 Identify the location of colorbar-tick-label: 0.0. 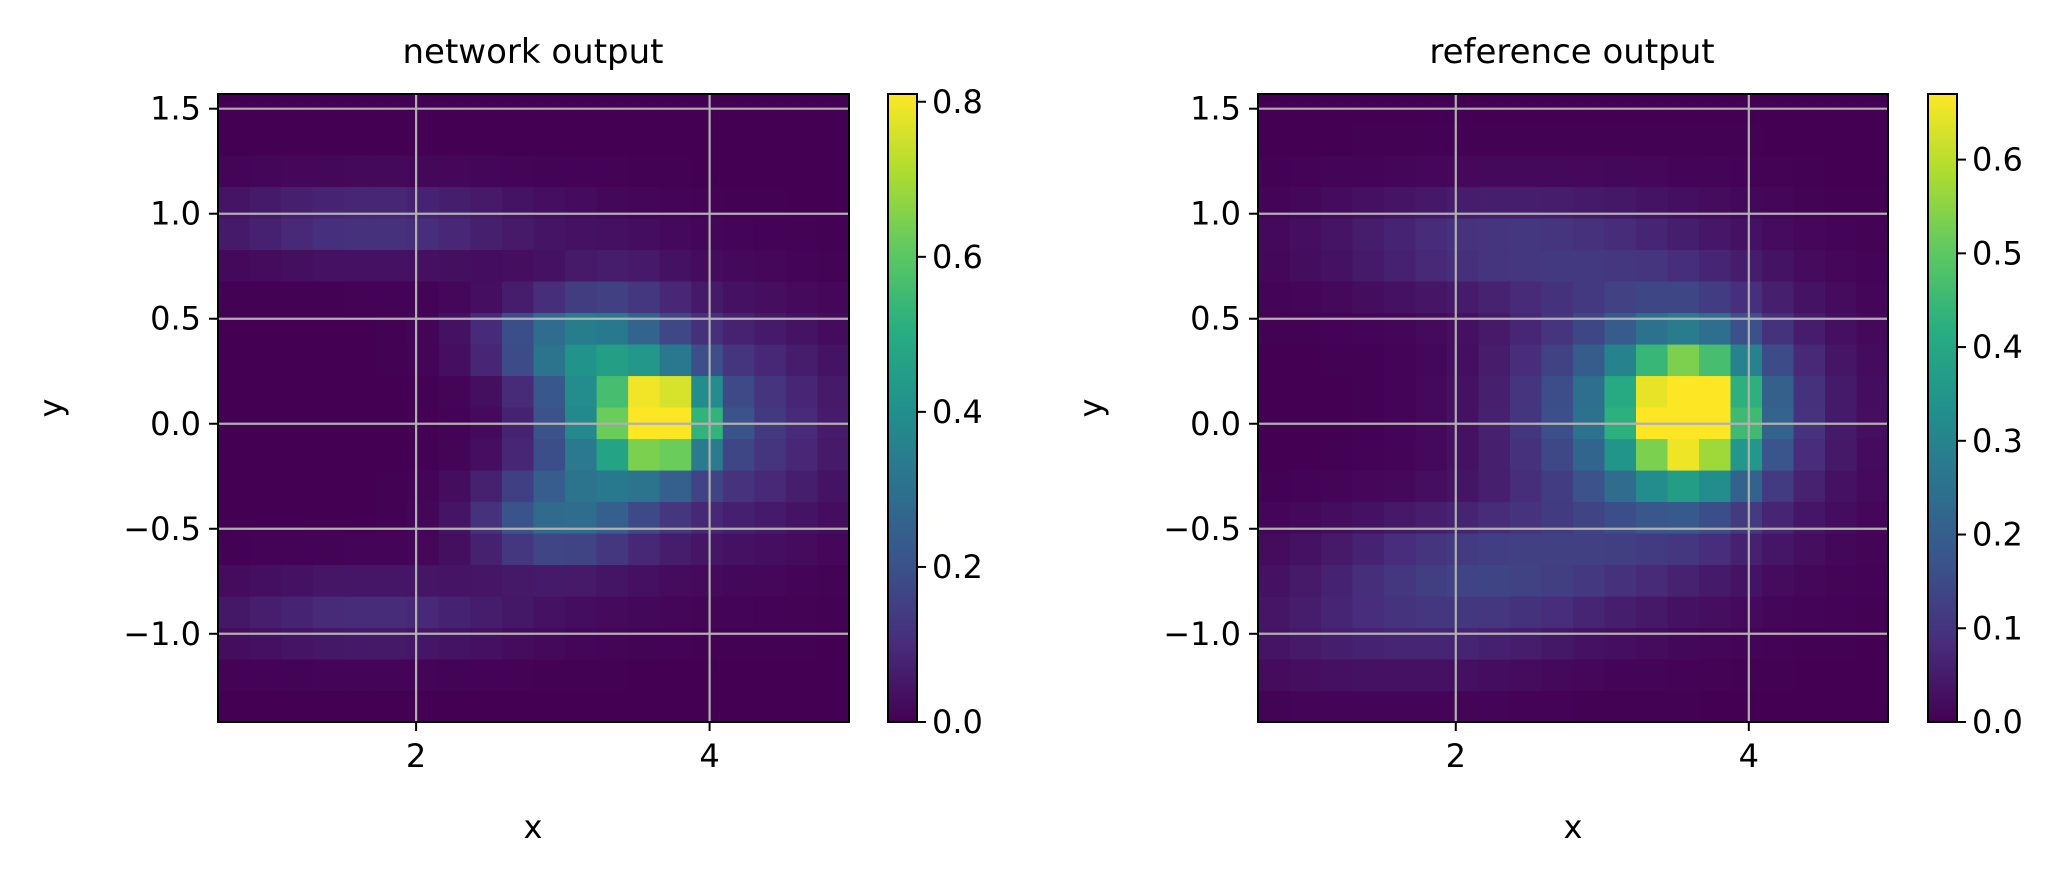
(1997, 722).